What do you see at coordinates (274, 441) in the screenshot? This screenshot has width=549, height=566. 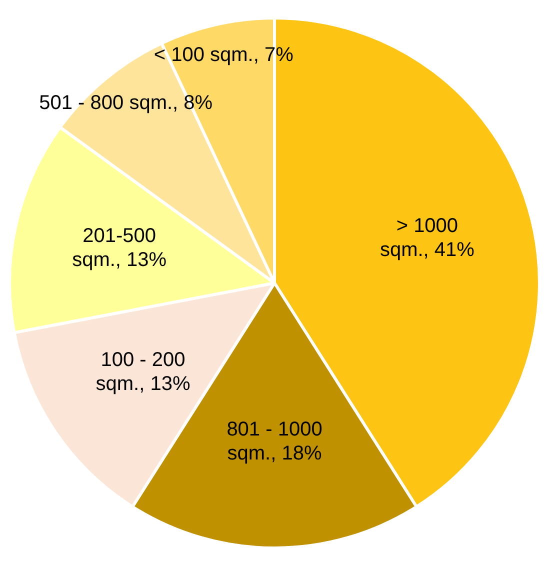 I see `slice-label: 801 - 1000 sqm., 18%` at bounding box center [274, 441].